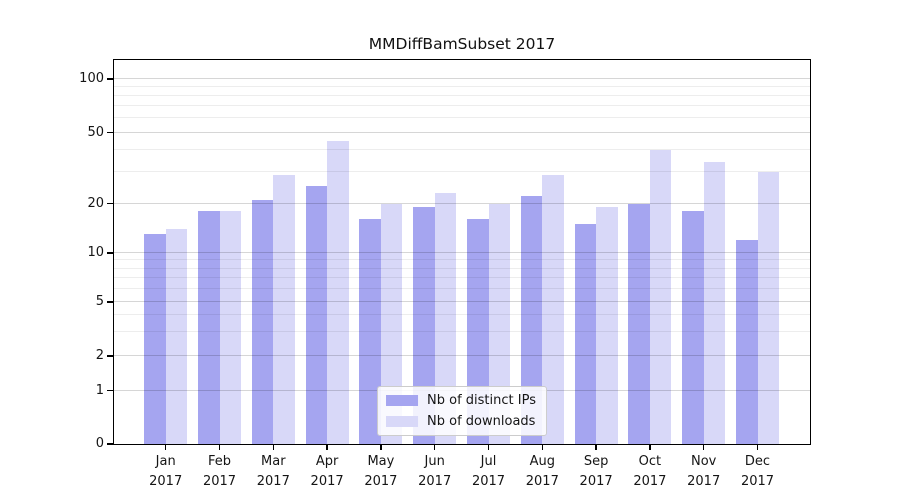 This screenshot has height=500, width=900. I want to click on x-tick-apr, so click(327, 447).